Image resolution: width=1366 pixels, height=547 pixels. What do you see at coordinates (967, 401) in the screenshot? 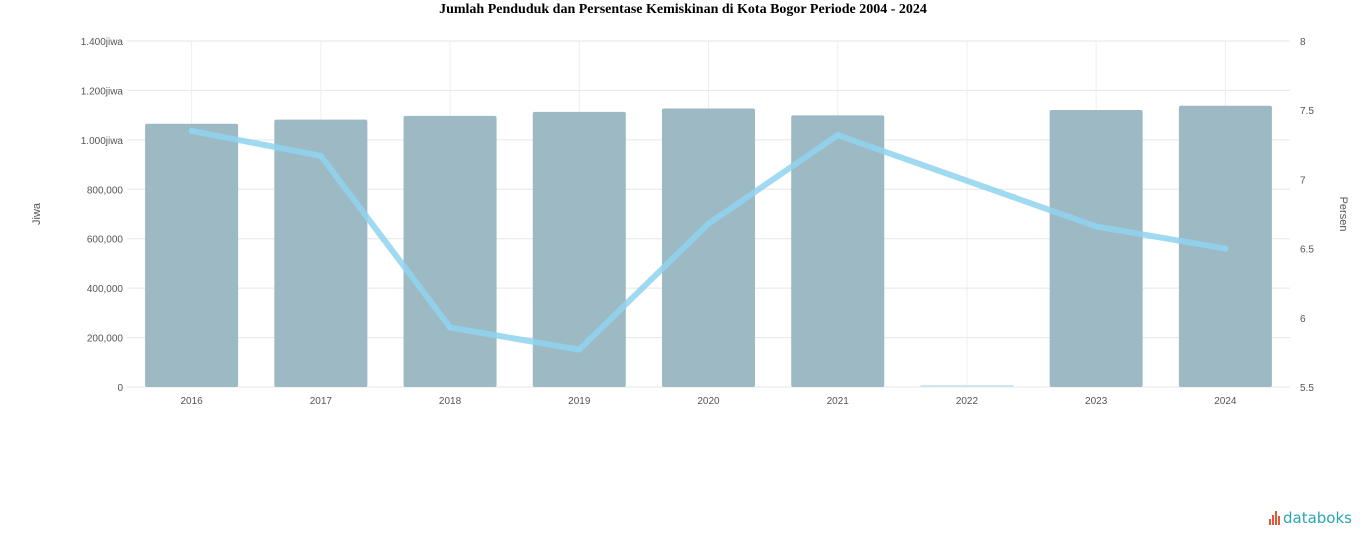
I see `x-tick-label: 2022` at bounding box center [967, 401].